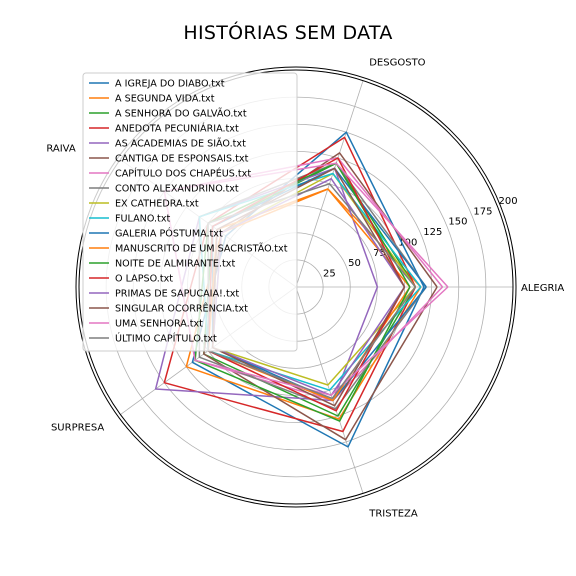  What do you see at coordinates (142, 219) in the screenshot?
I see `legend-label-9: FULANO.txt` at bounding box center [142, 219].